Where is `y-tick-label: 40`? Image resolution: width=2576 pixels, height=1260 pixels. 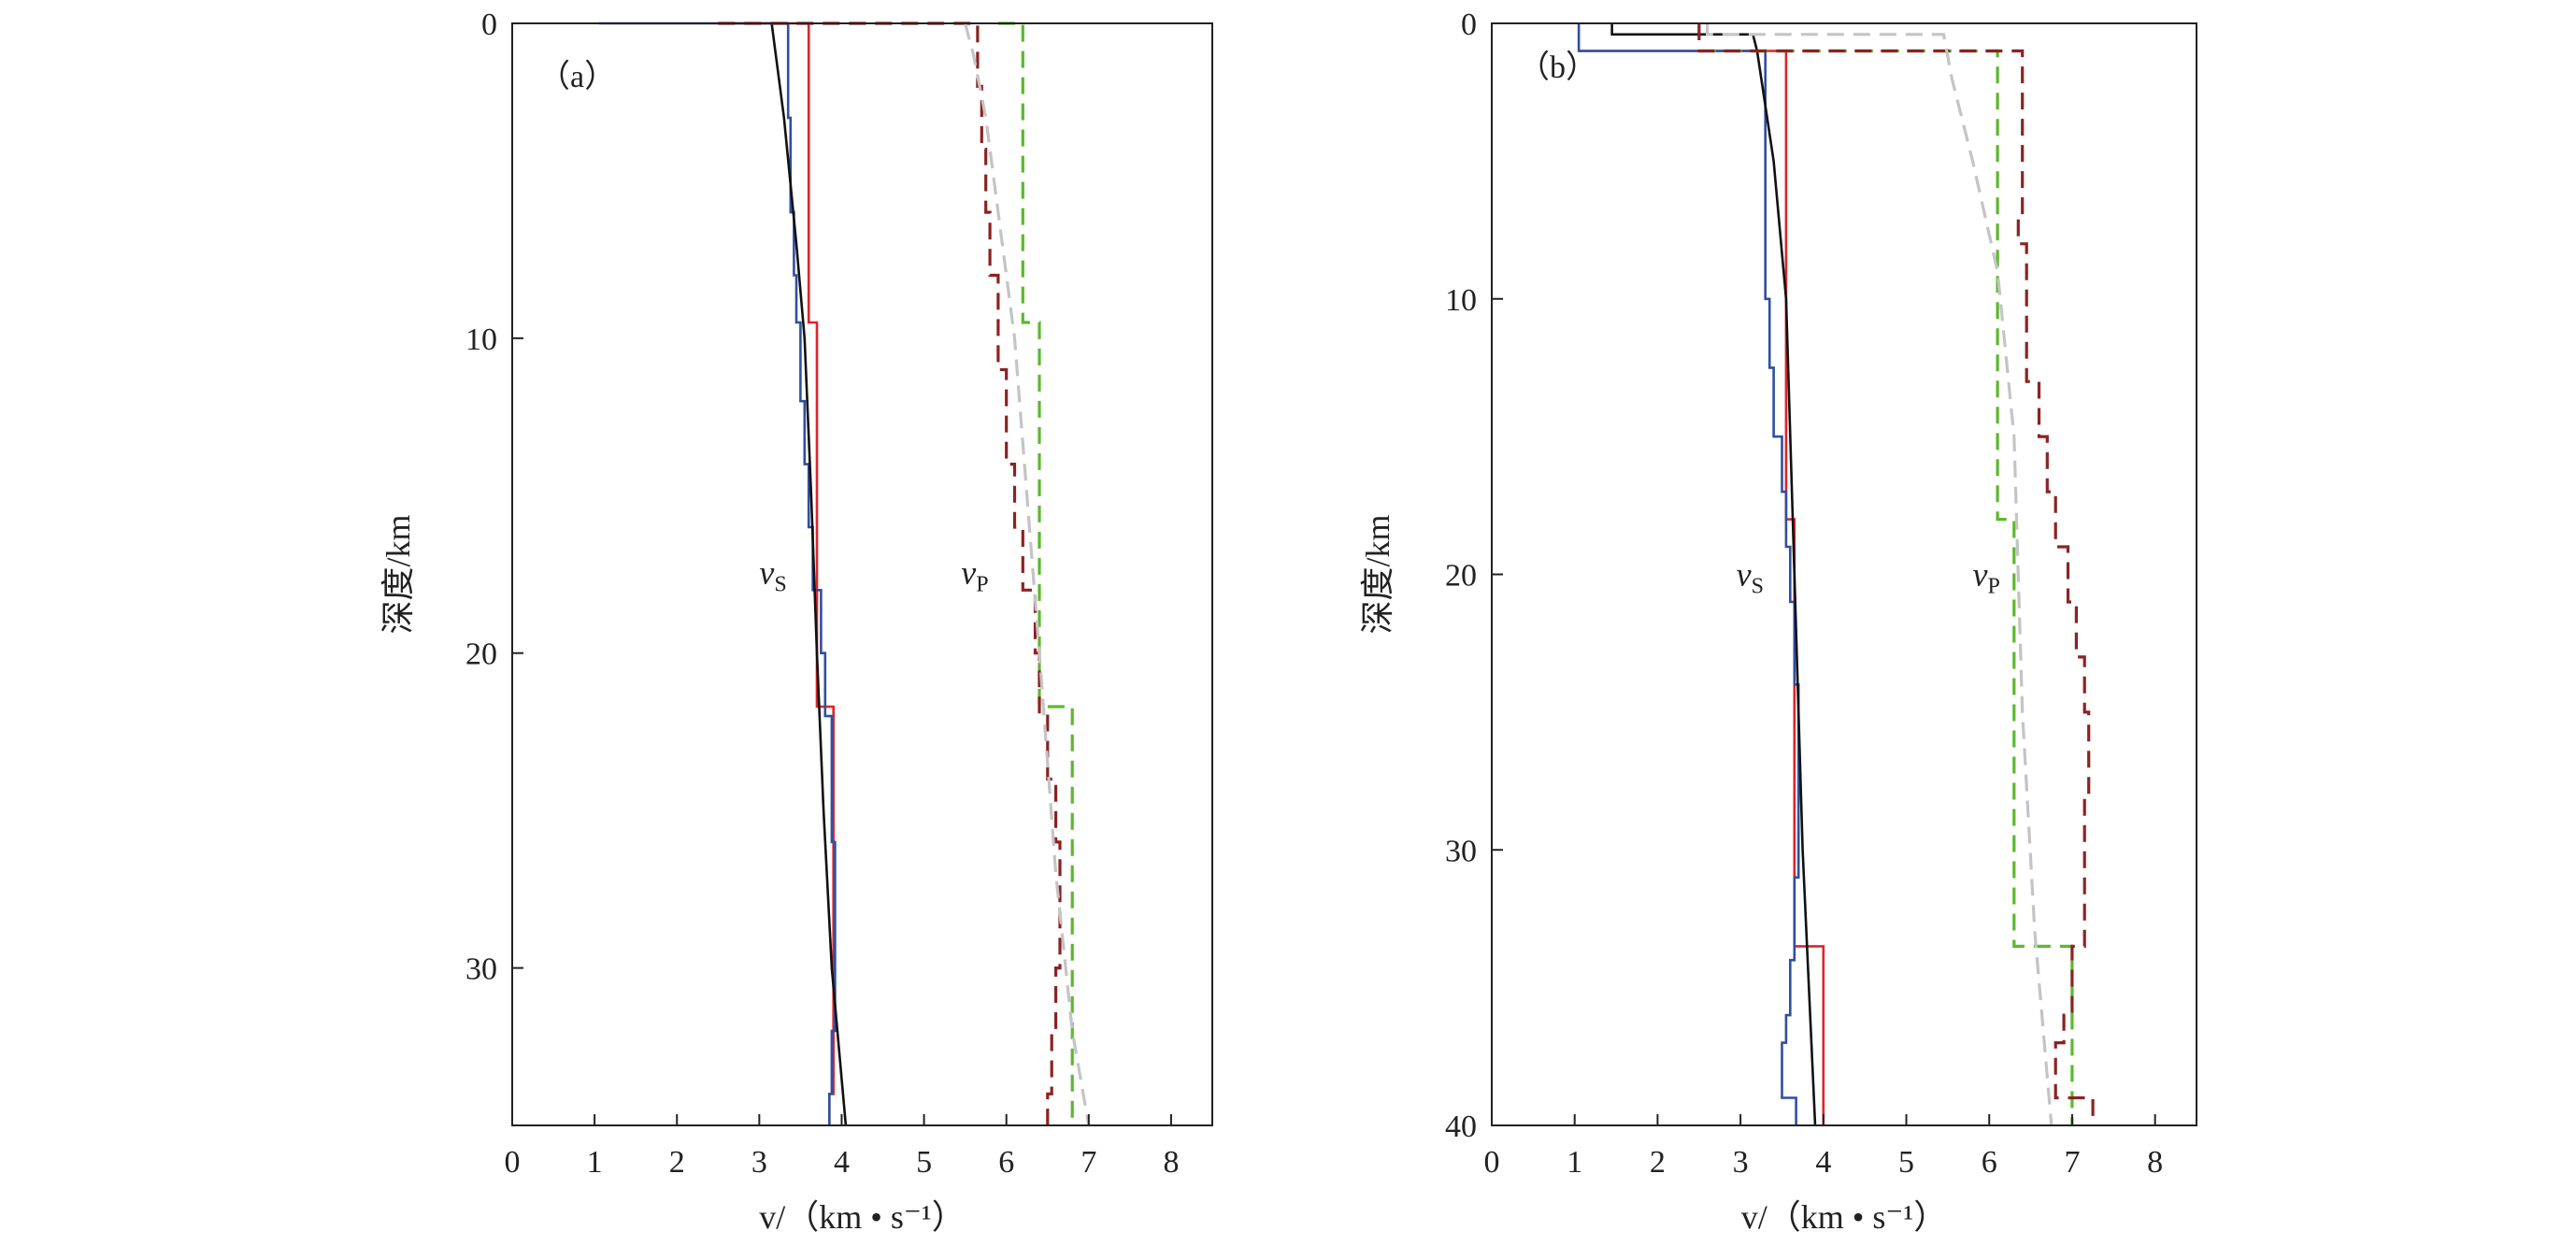
y-tick-label: 40 is located at coordinates (1461, 1127).